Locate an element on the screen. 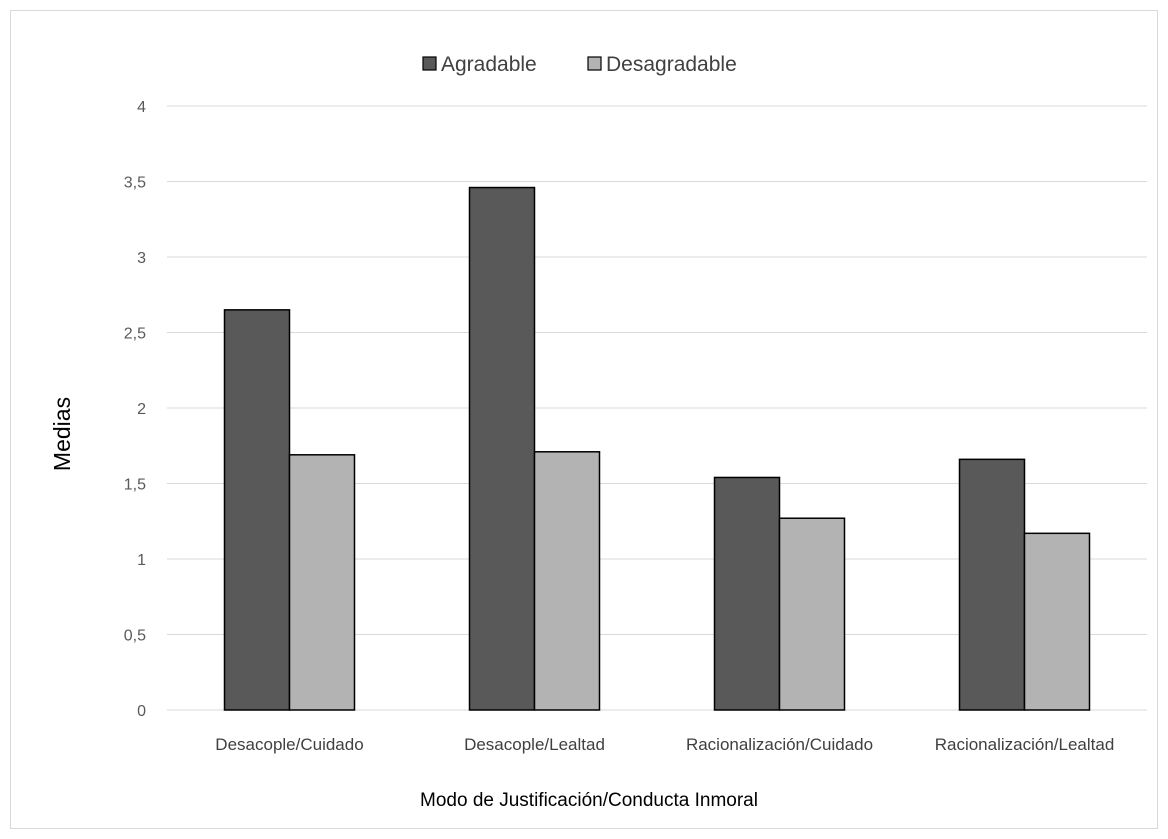 This screenshot has height=839, width=1168. category-label: Desacople/Cuidado is located at coordinates (289, 744).